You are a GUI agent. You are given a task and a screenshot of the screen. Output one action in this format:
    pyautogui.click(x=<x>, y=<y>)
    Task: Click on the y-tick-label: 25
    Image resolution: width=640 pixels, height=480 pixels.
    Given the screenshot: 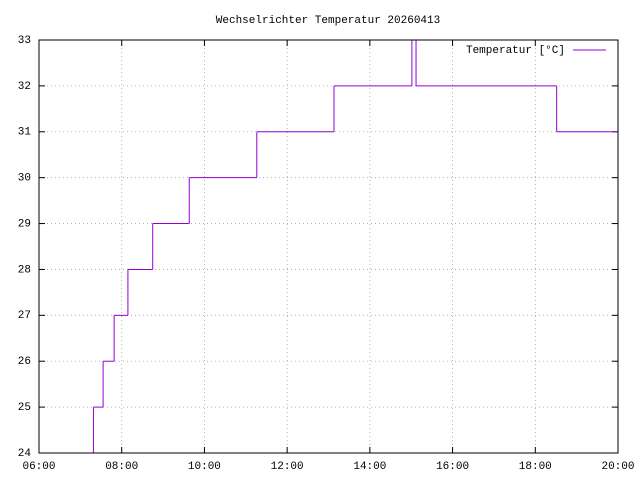 What is the action you would take?
    pyautogui.click(x=24, y=408)
    